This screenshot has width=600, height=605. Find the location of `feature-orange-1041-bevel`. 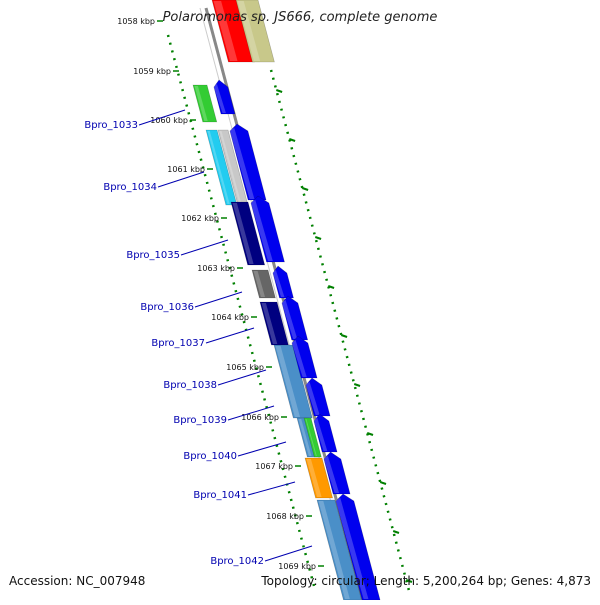

feature-orange-1041-bevel is located at coordinates (314, 478).